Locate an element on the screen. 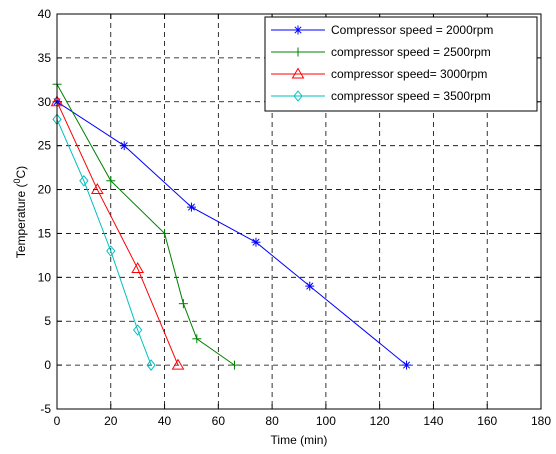 Image resolution: width=556 pixels, height=454 pixels. x-tick-label: 60 is located at coordinates (219, 421).